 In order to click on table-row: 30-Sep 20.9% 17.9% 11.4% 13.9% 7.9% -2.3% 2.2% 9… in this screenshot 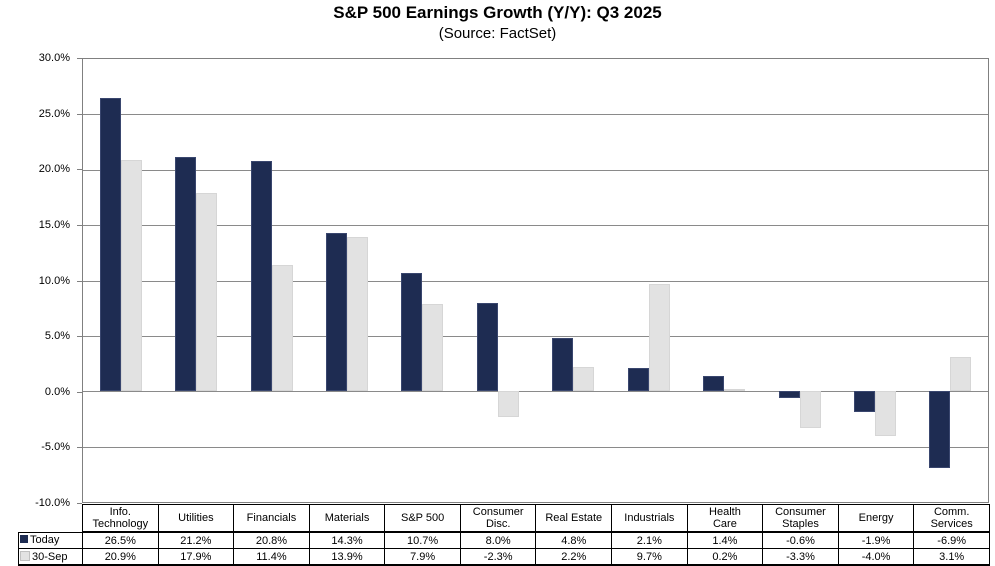, I will do `click(504, 557)`.